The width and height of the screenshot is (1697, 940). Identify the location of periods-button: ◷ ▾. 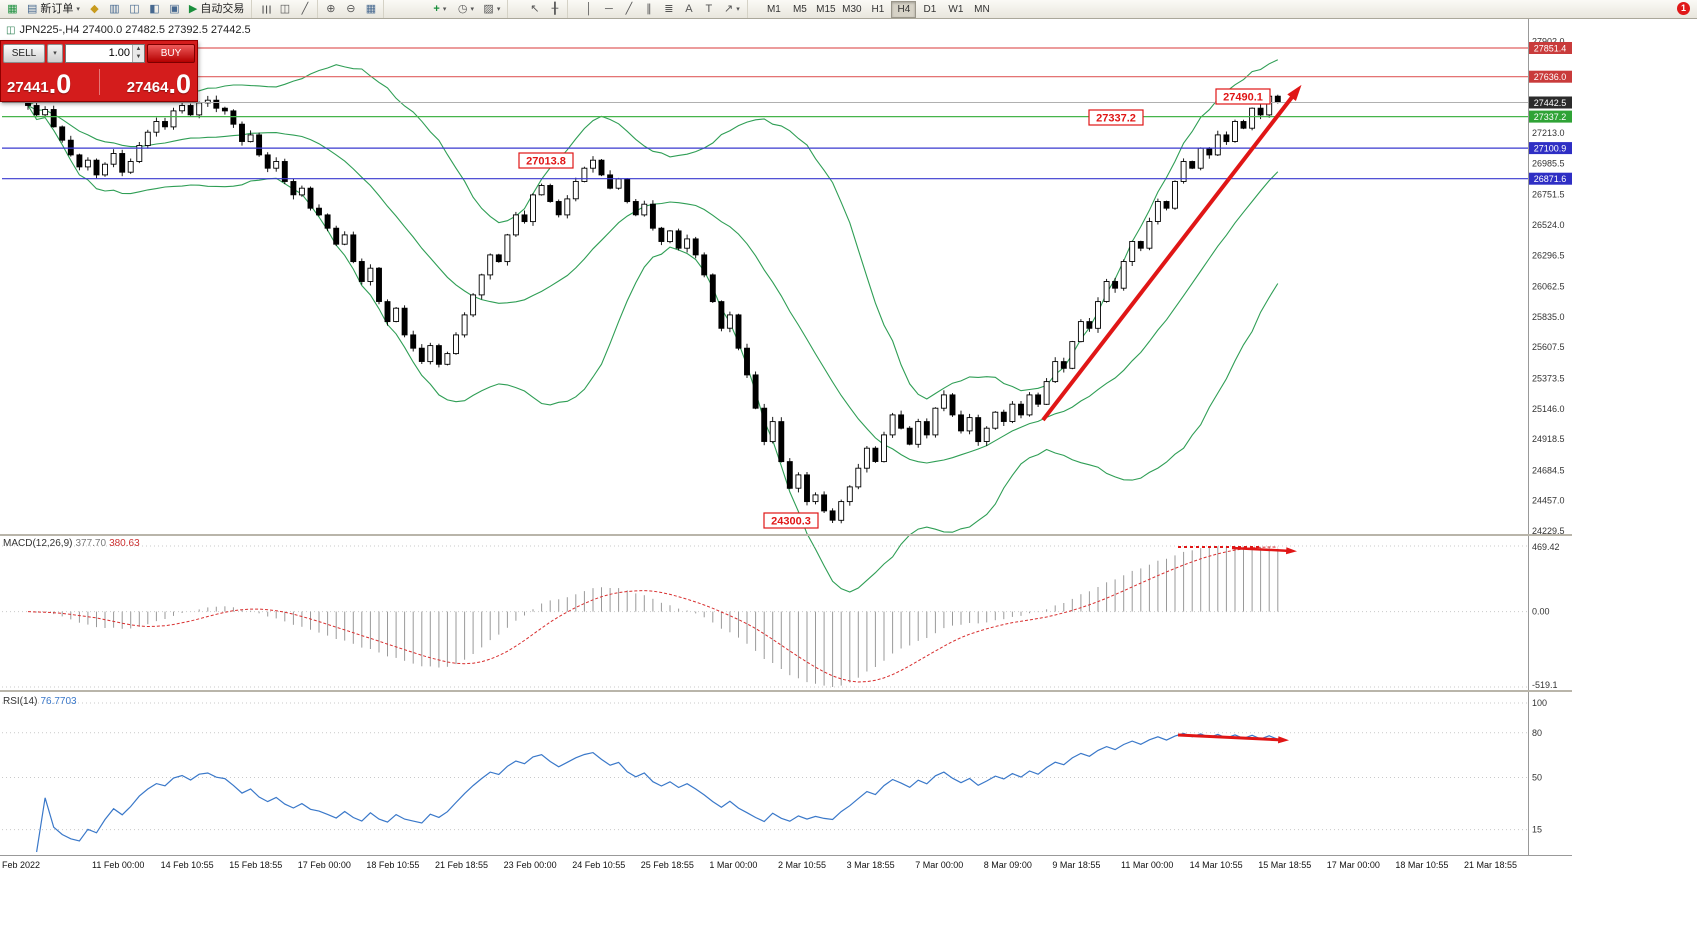
(465, 9).